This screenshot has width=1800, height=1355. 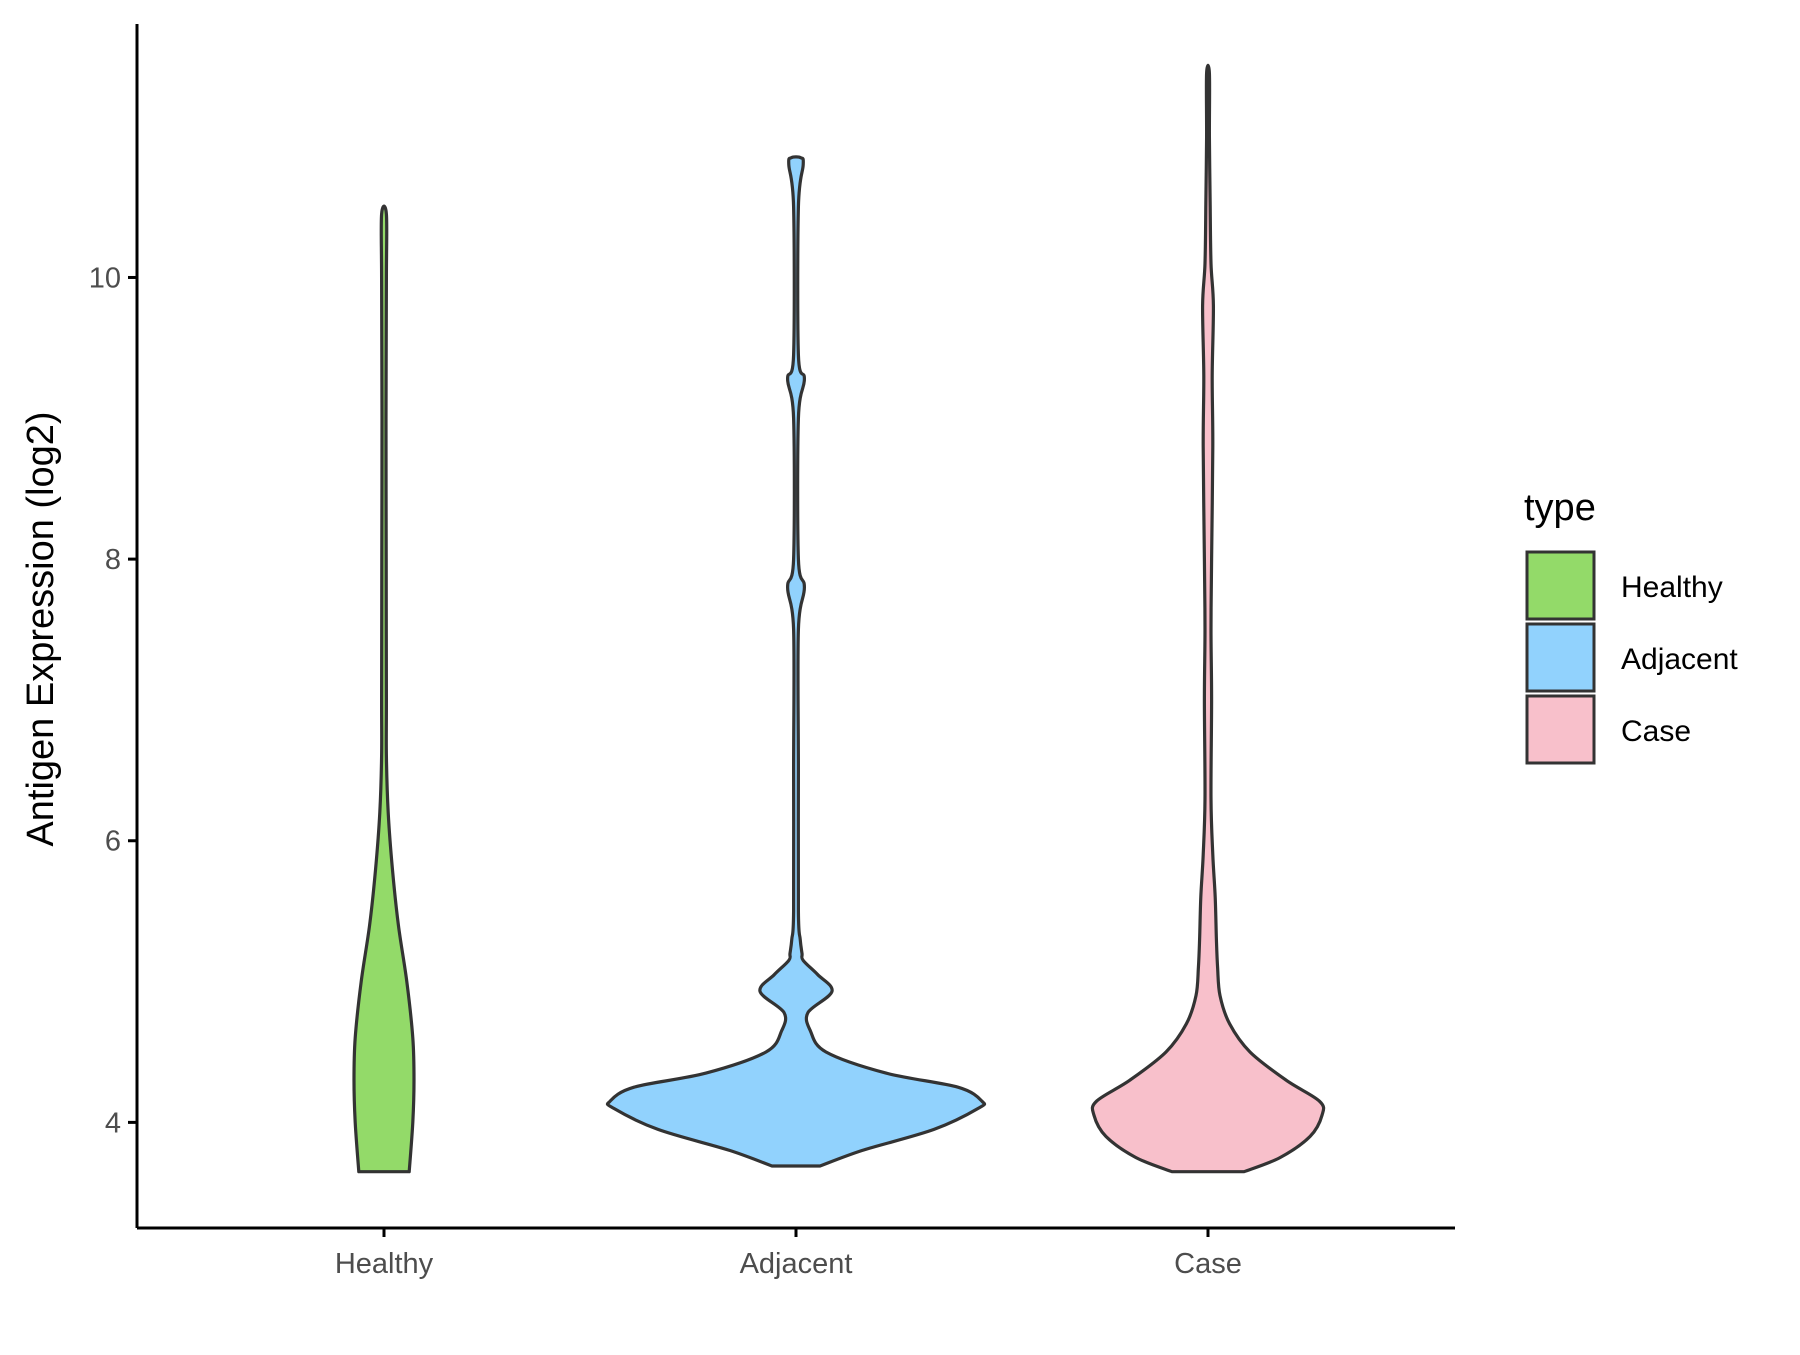 What do you see at coordinates (384, 689) in the screenshot?
I see `violin-healthy` at bounding box center [384, 689].